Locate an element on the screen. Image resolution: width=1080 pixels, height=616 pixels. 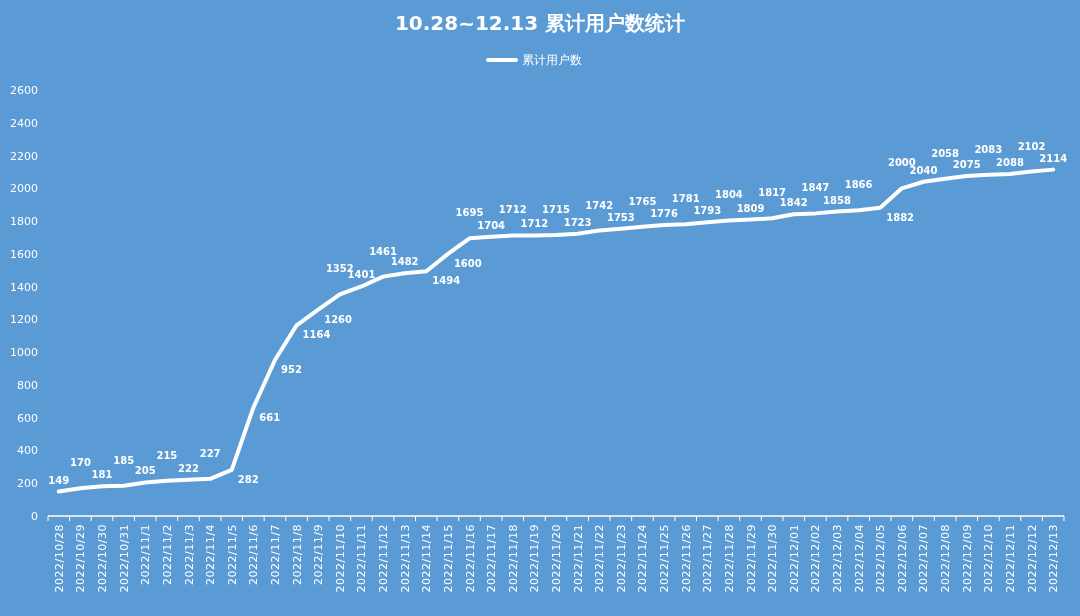
x-tick-label: 2022/12/01 is located at coordinates (794, 558).